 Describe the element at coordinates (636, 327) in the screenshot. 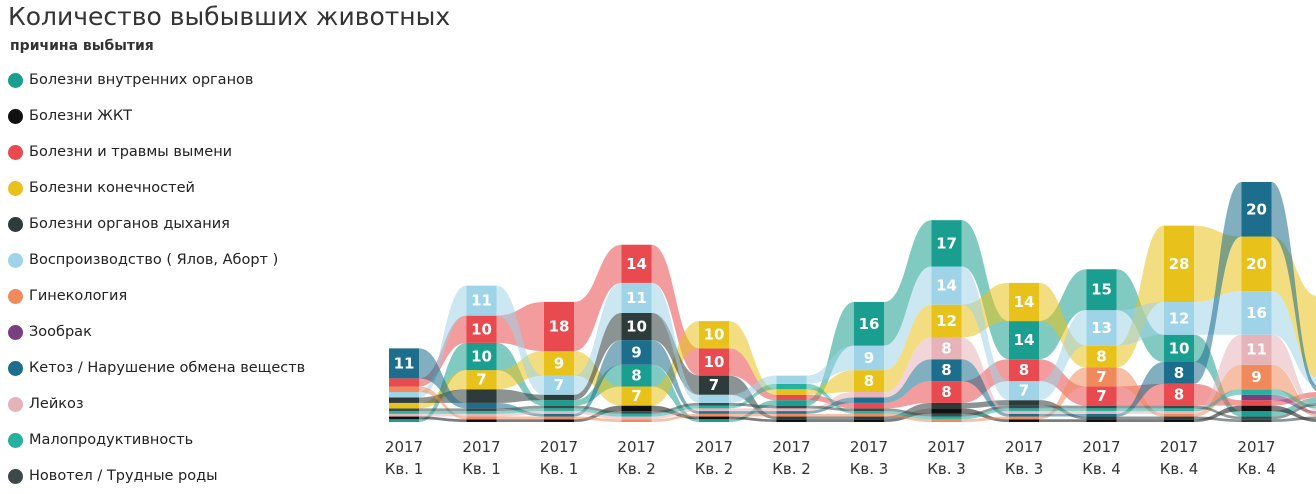

I see `data-label: 10` at that location.